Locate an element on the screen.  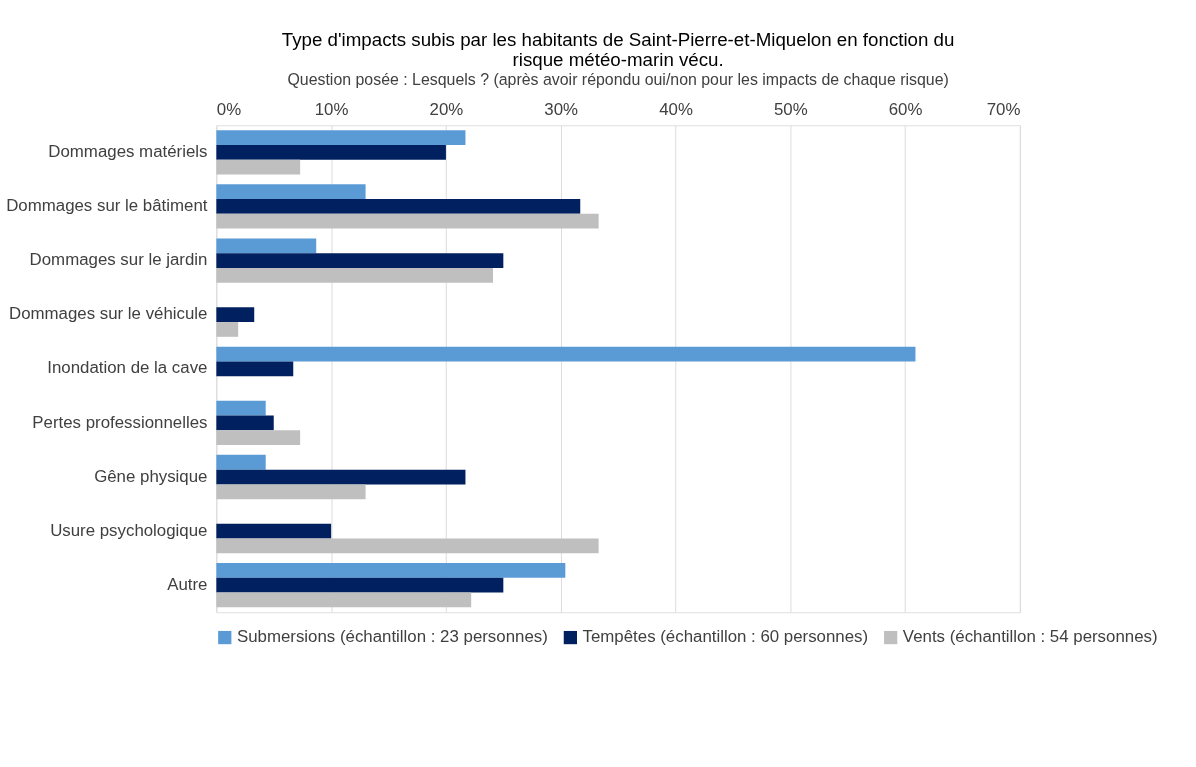
legend-label: Vents (échantillon : 54 personnes) is located at coordinates (1030, 637).